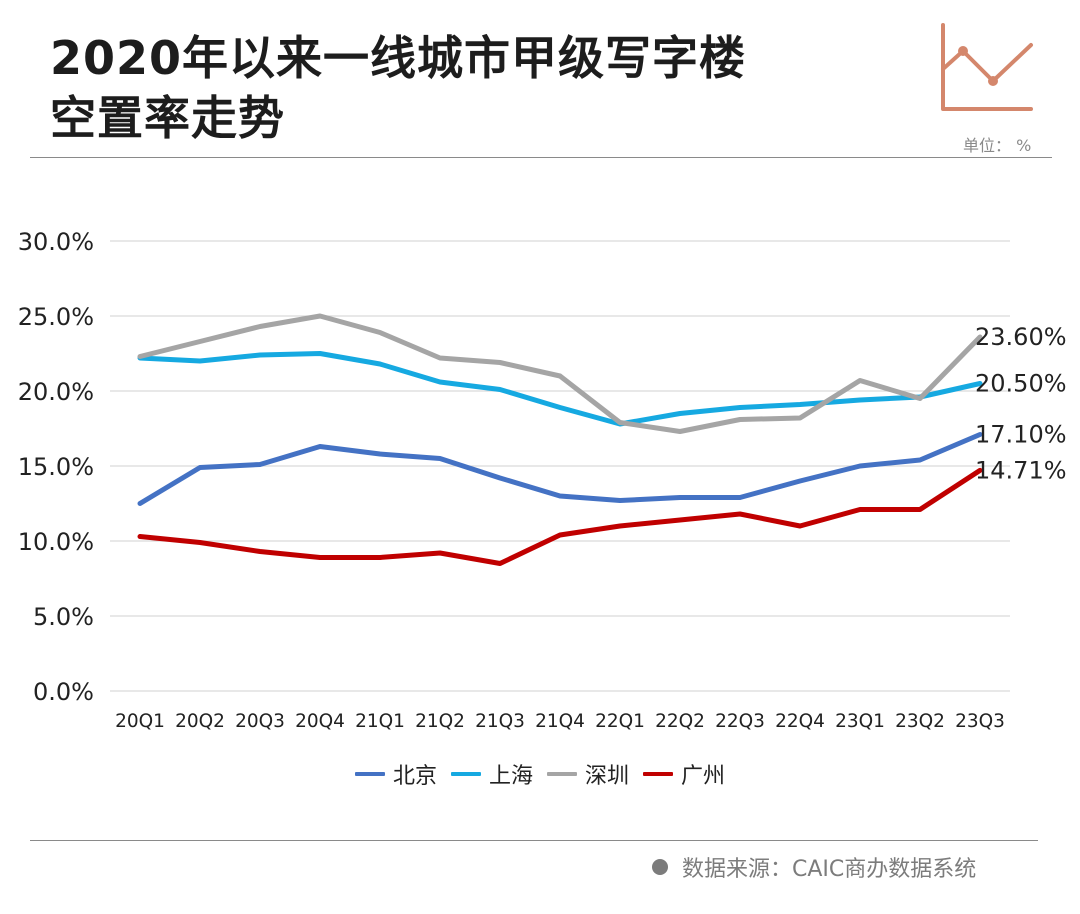  What do you see at coordinates (1021, 337) in the screenshot?
I see `end-data-label: 23.60%` at bounding box center [1021, 337].